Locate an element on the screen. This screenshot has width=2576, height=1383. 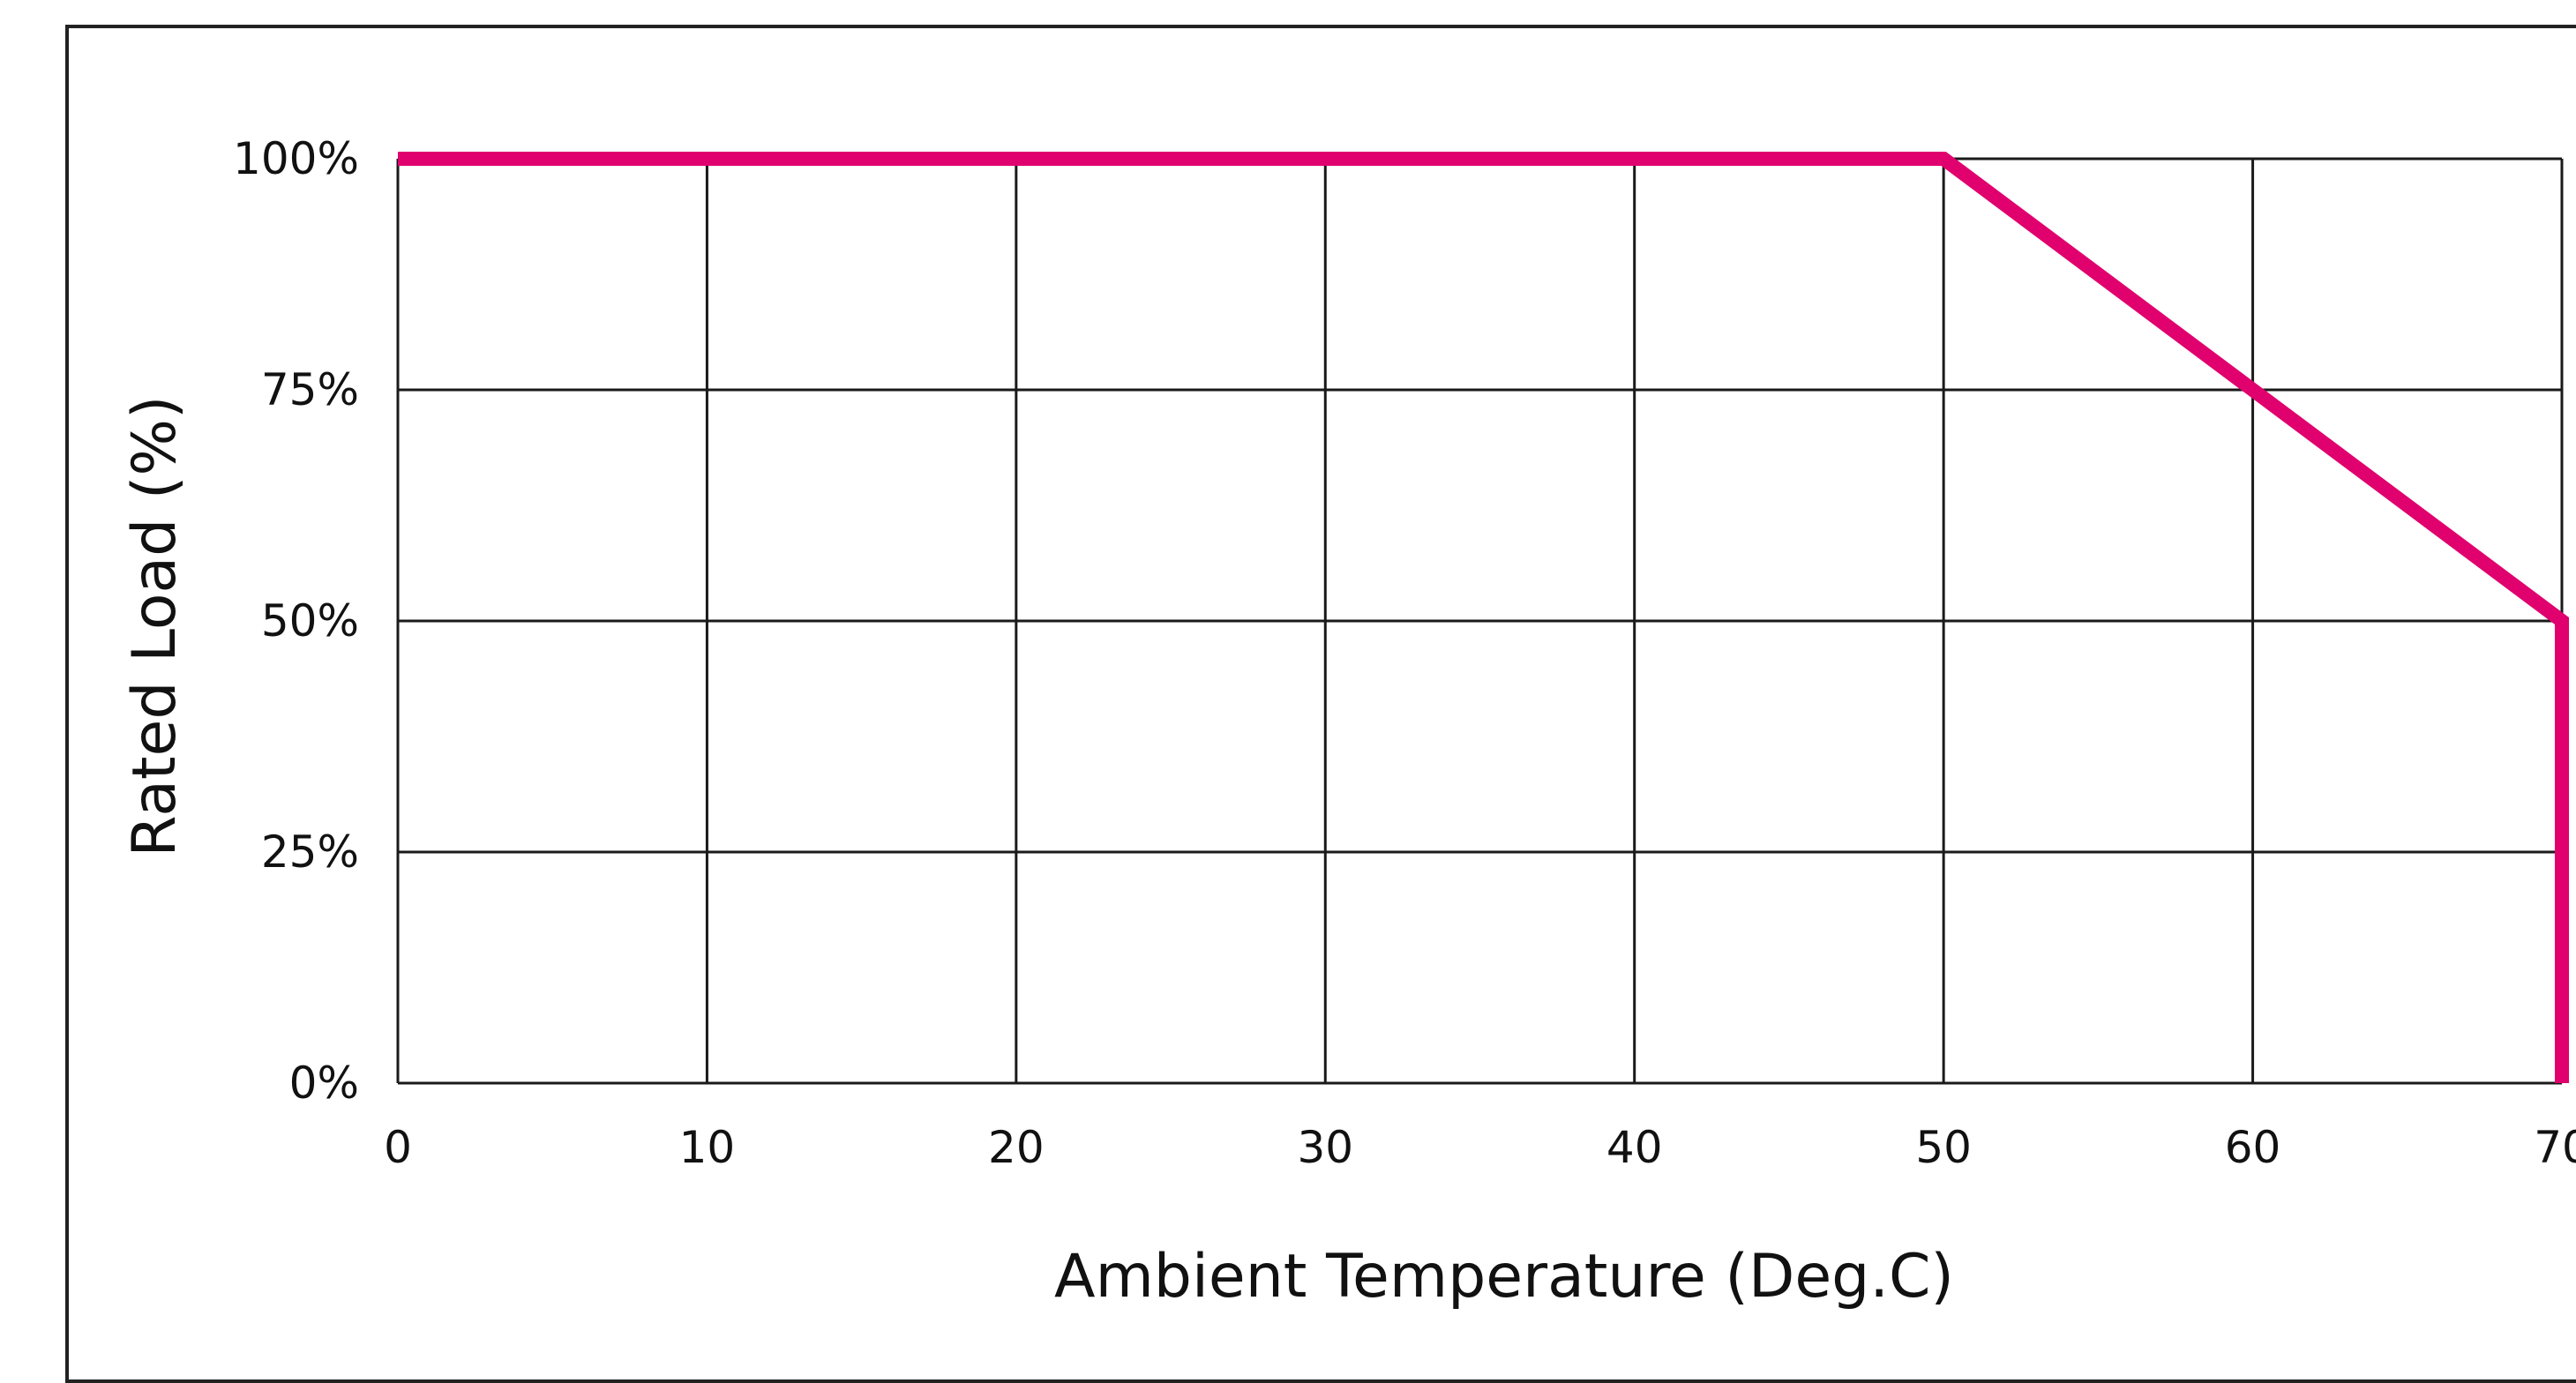
x-tick-label: 0 is located at coordinates (398, 1147).